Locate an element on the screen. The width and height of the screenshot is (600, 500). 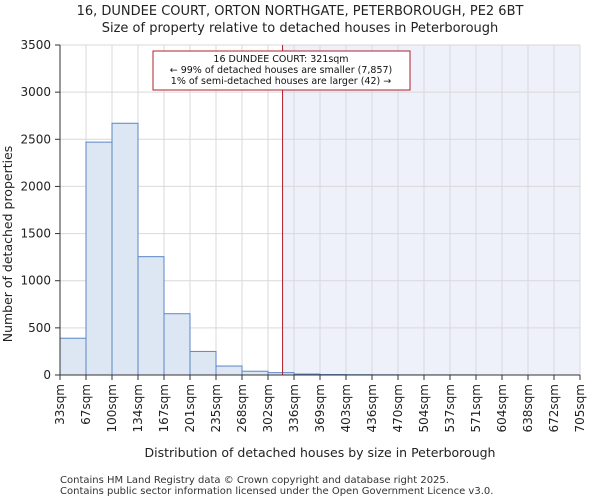
y-tick-label: 1000 is located at coordinates (35, 281).